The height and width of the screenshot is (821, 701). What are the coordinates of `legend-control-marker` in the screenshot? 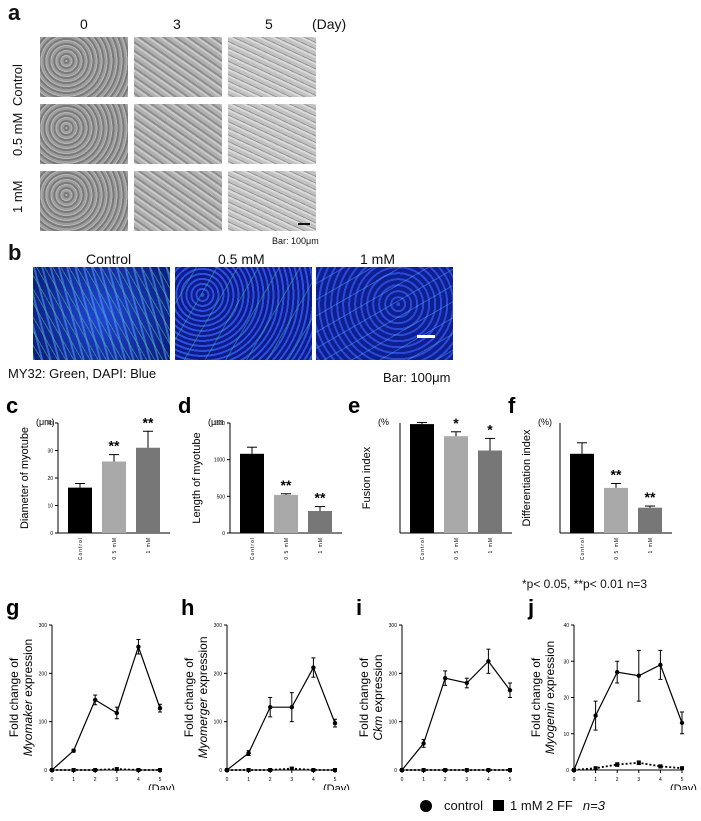 It's located at (426, 805).